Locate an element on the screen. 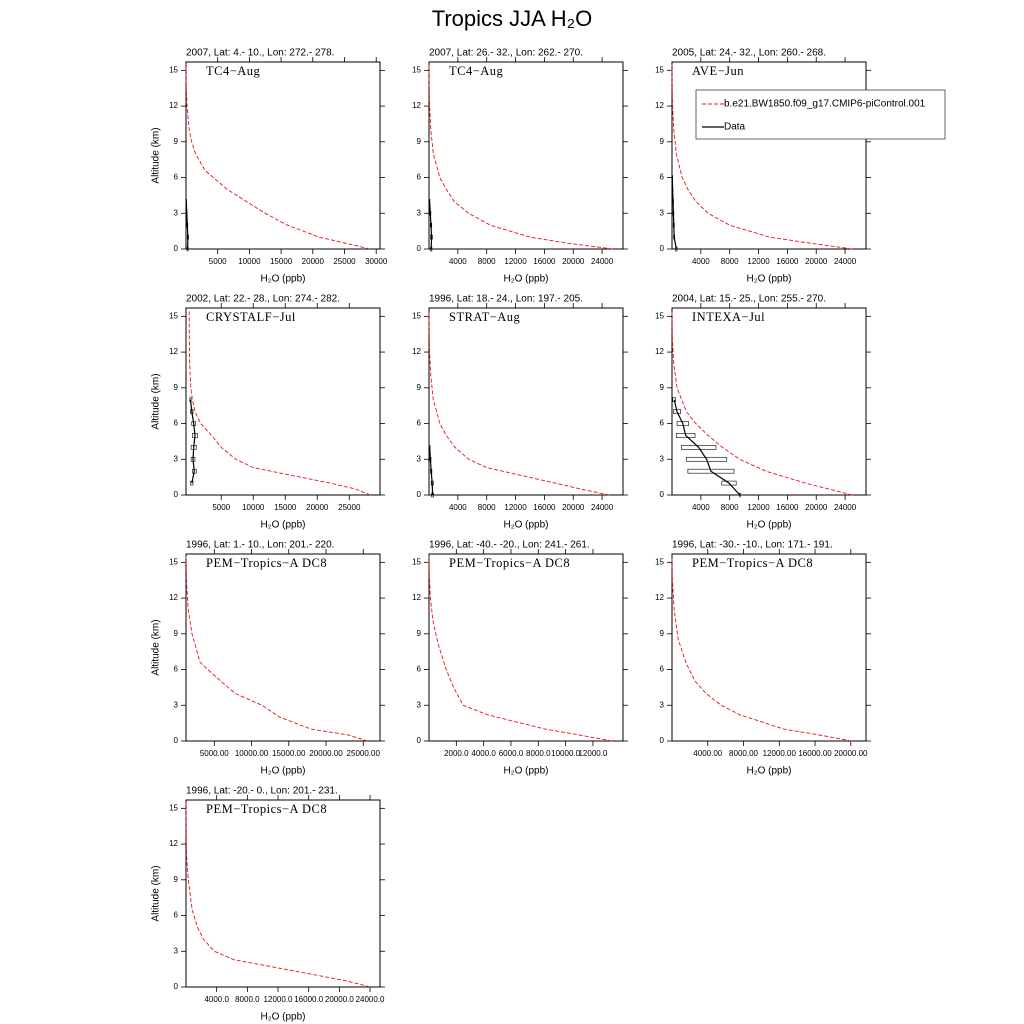 The height and width of the screenshot is (1024, 1024). x-tick-label: 16000 is located at coordinates (787, 261).